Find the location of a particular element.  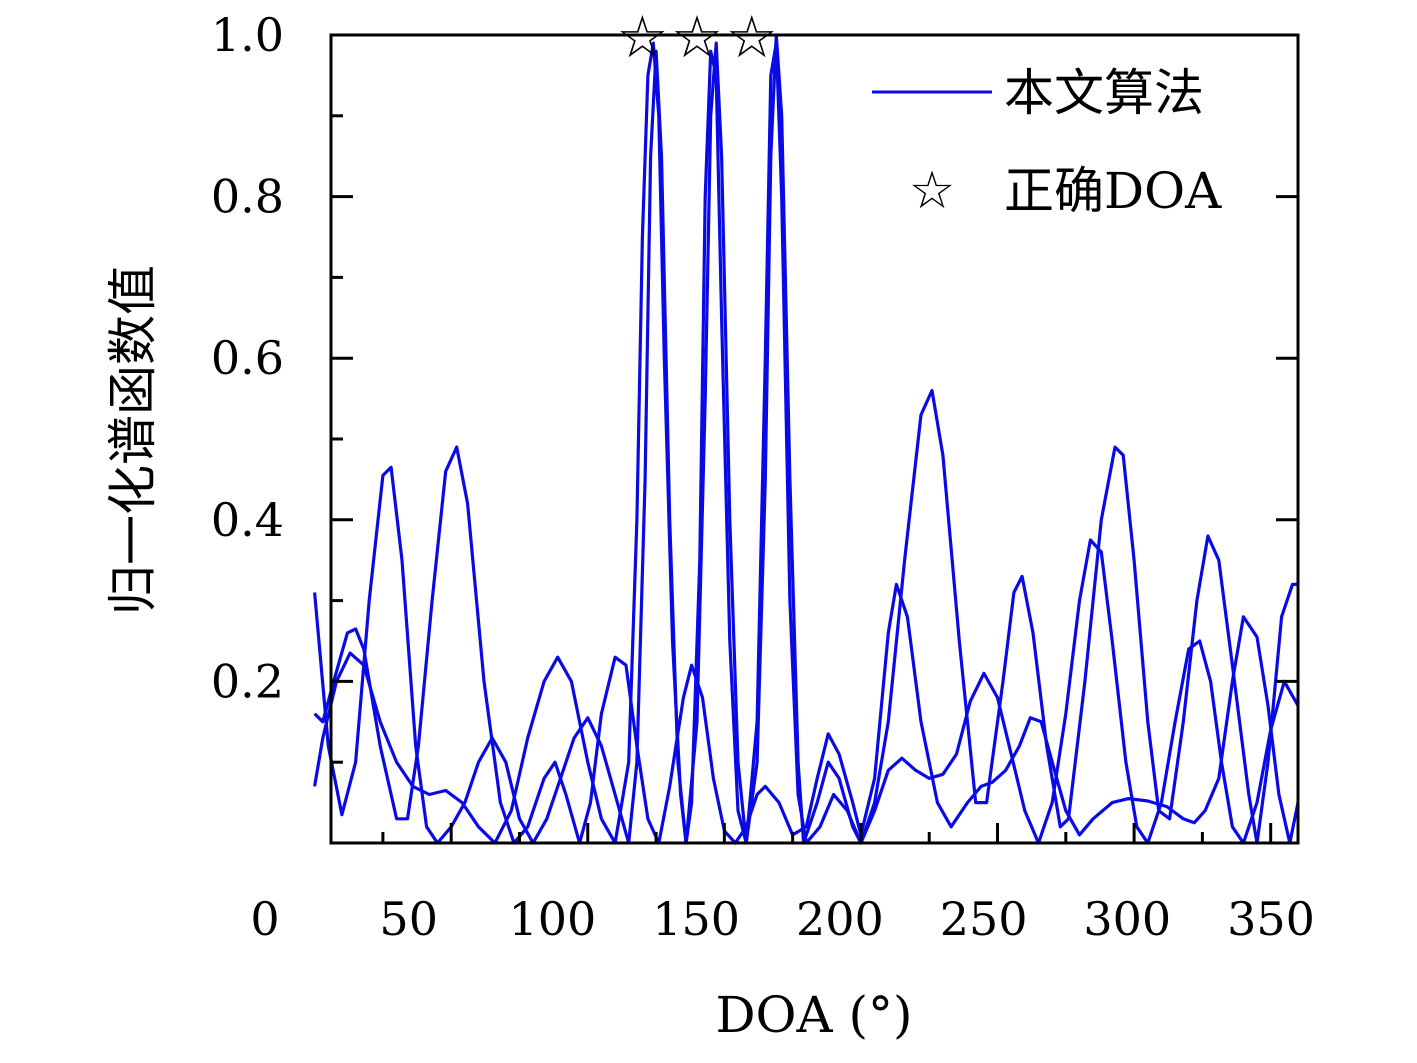

doa-markers: ☆ ☆ ☆ is located at coordinates (696, 37).